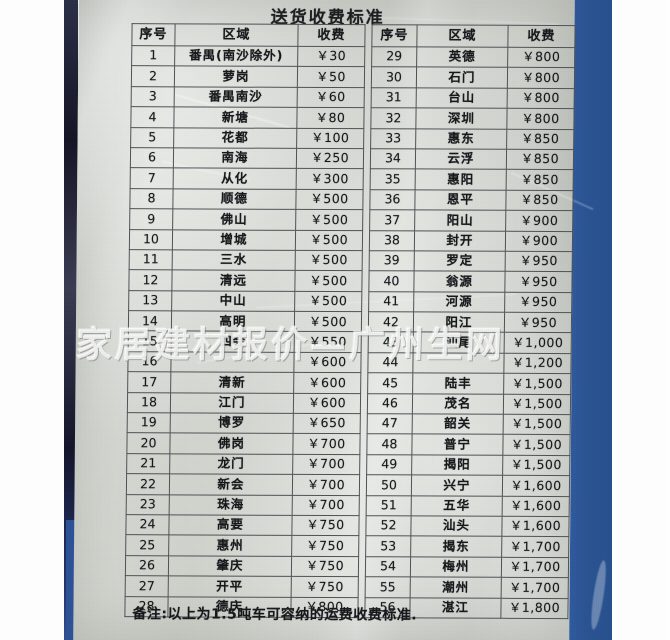 Image resolution: width=670 pixels, height=640 pixels. I want to click on cell-area: 高要, so click(230, 525).